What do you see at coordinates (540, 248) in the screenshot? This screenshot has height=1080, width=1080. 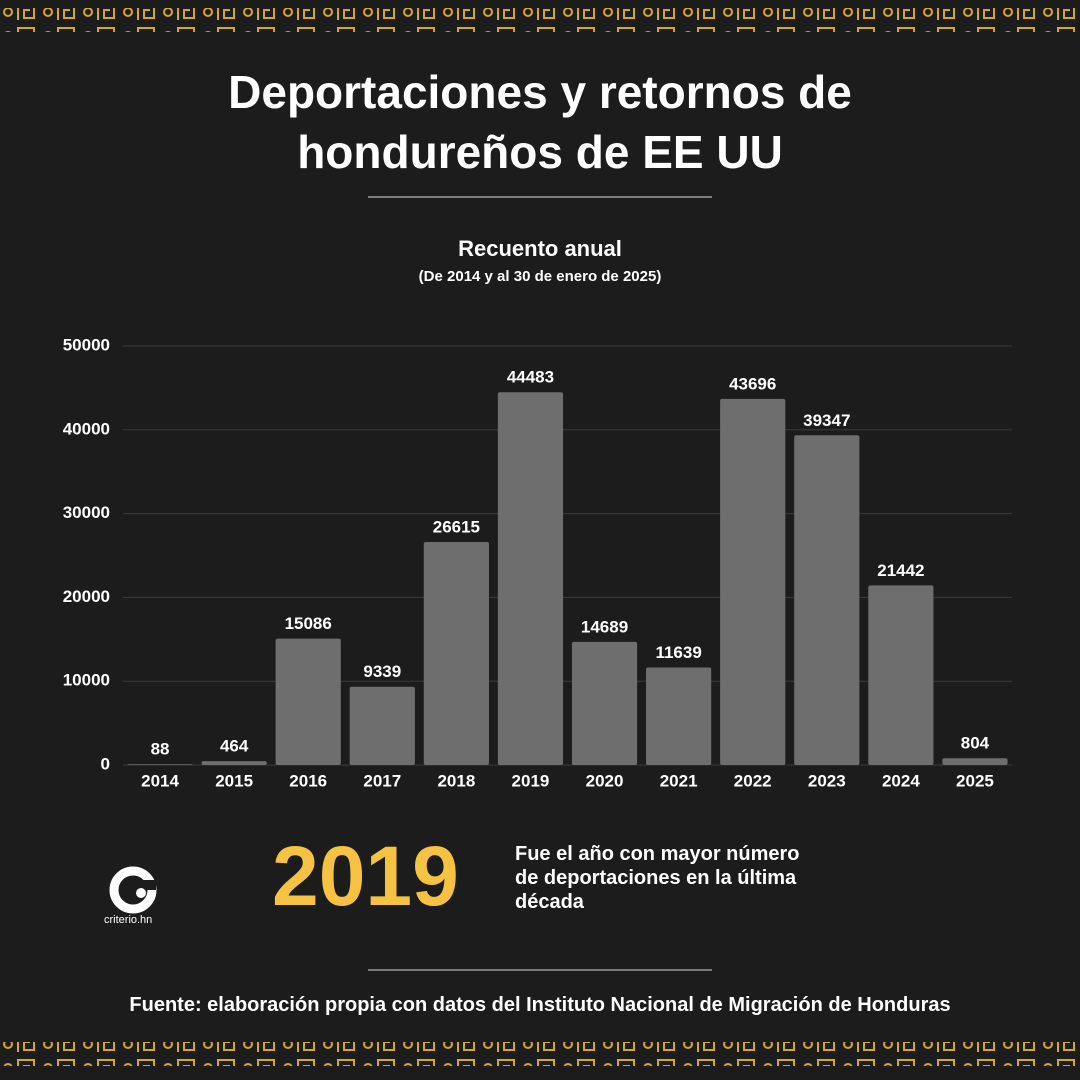 I see `chart-subtitle: Recuento anual` at bounding box center [540, 248].